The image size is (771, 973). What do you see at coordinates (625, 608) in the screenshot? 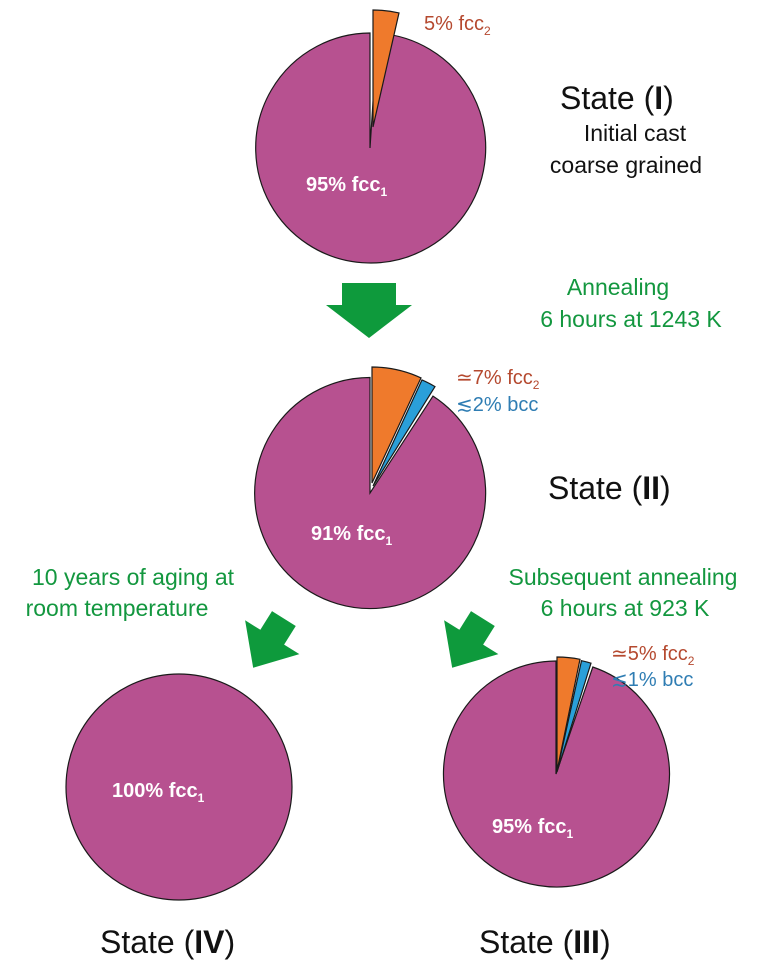
I see `annealing-2-line-2: 6 hours at 923 K` at bounding box center [625, 608].